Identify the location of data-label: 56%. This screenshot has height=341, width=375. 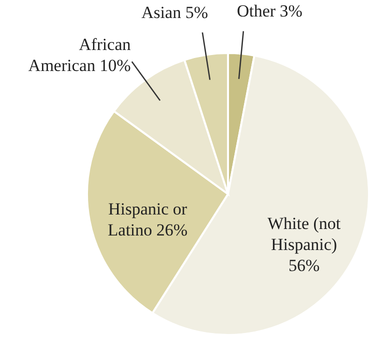
(304, 266).